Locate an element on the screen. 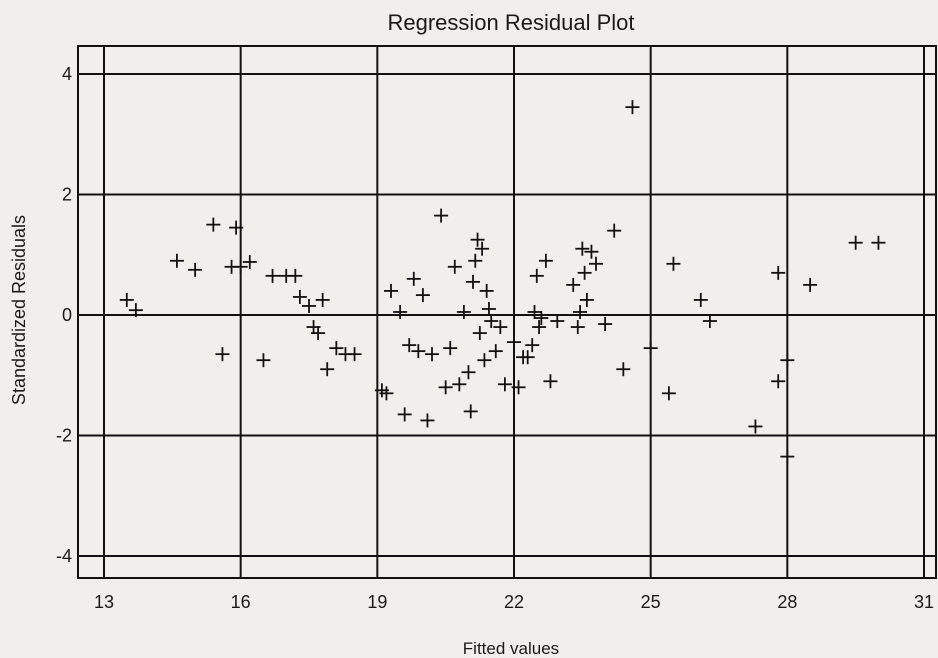  x-tick-label: 25 is located at coordinates (651, 602).